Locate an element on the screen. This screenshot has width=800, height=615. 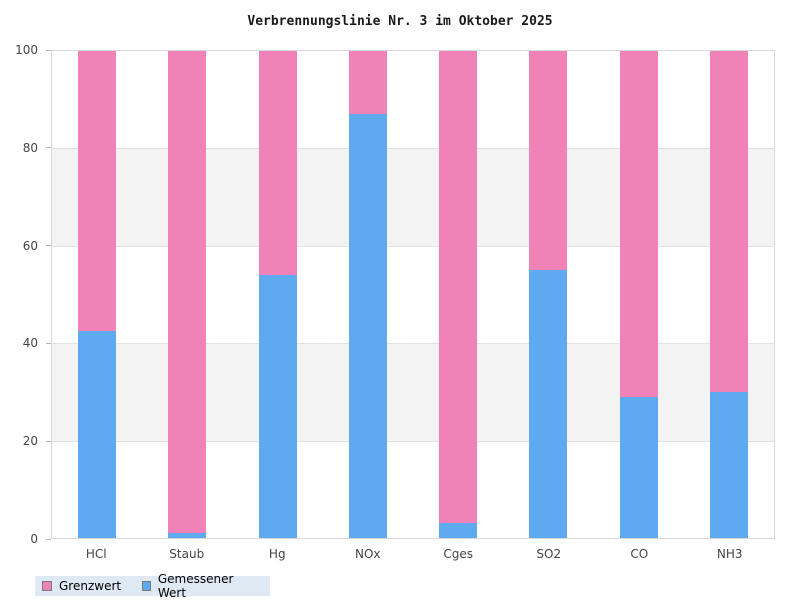
bar-nox is located at coordinates (367, 294).